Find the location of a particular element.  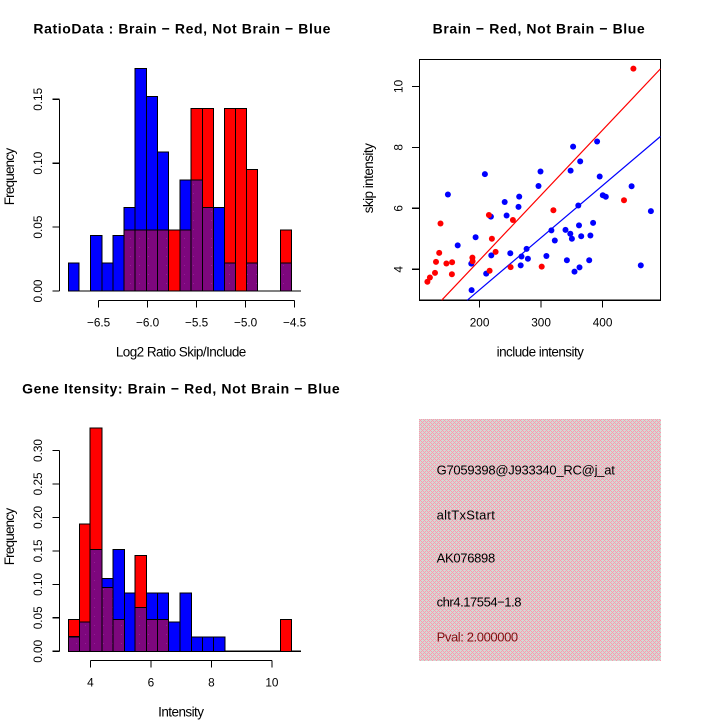

svg-text: −5.5 is located at coordinates (197, 323).